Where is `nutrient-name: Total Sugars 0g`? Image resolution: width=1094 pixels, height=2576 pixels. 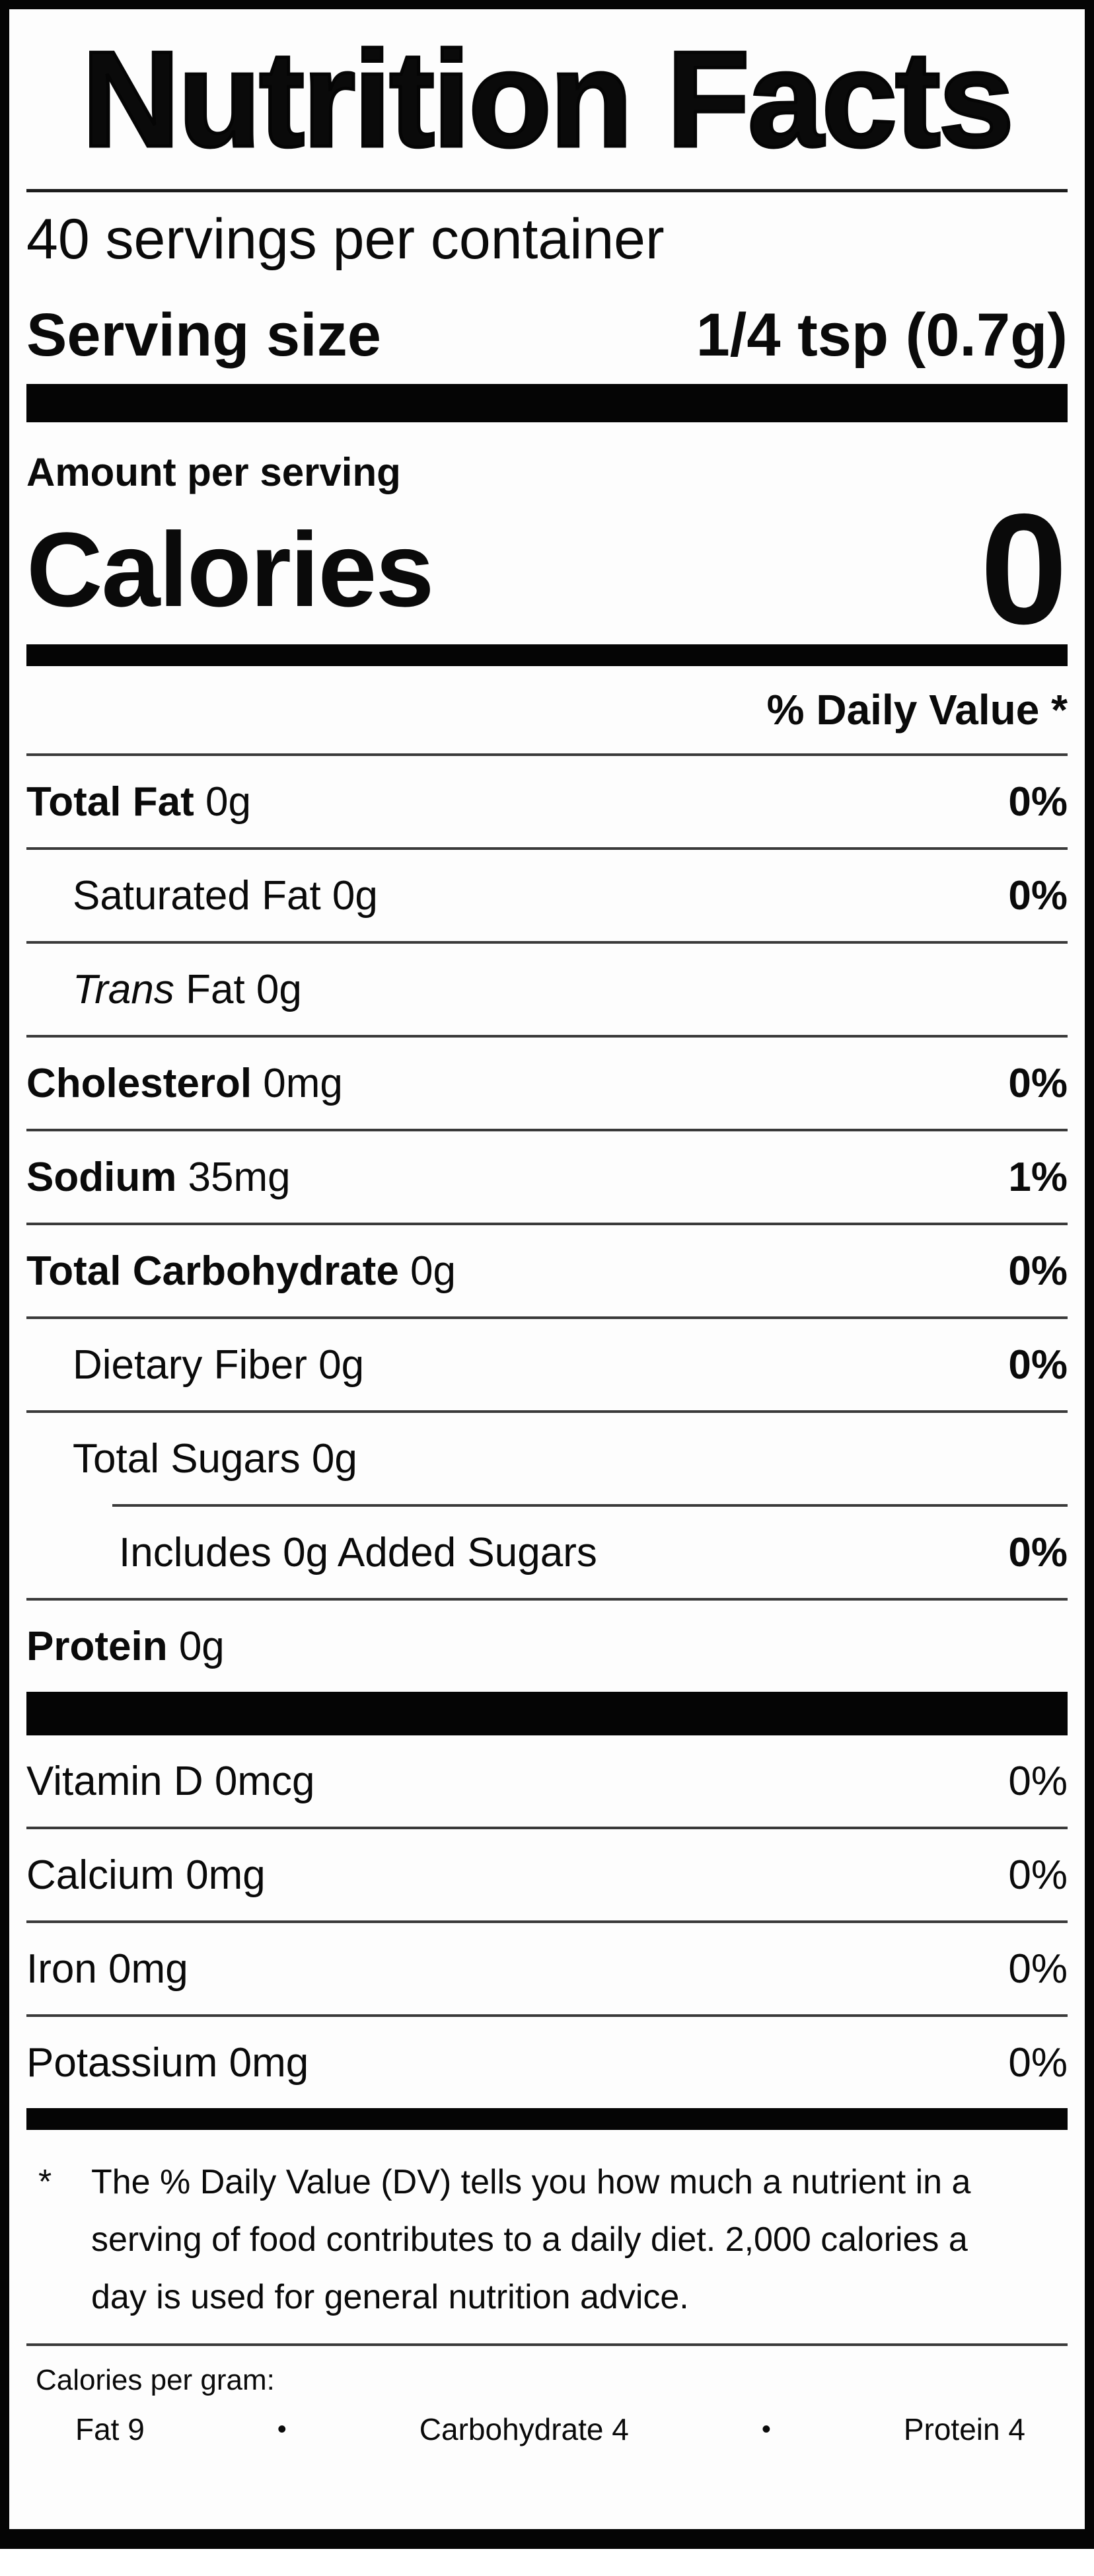 nutrient-name: Total Sugars 0g is located at coordinates (215, 1458).